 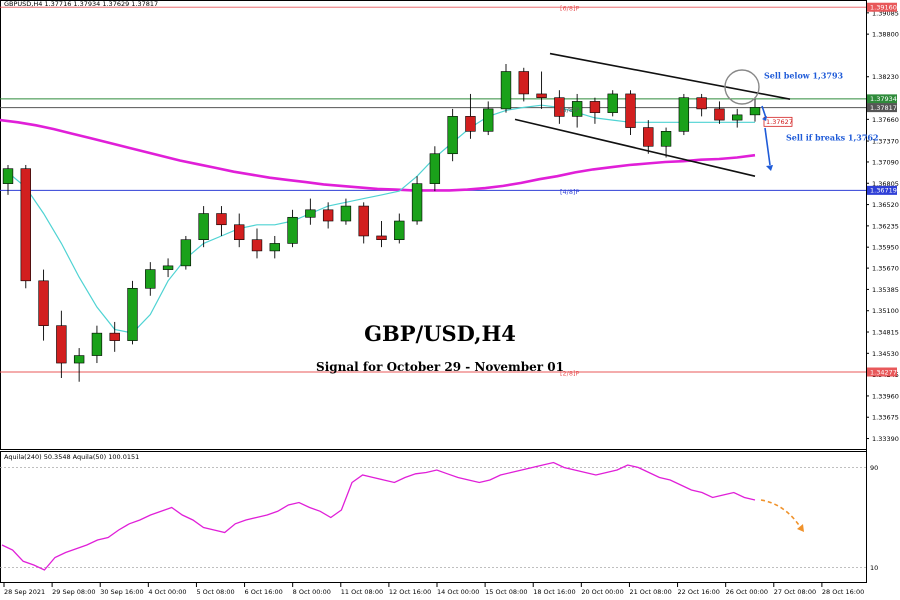 What do you see at coordinates (832, 137) in the screenshot?
I see `signal-sell-breaks: Sell if breaks 1,3762` at bounding box center [832, 137].